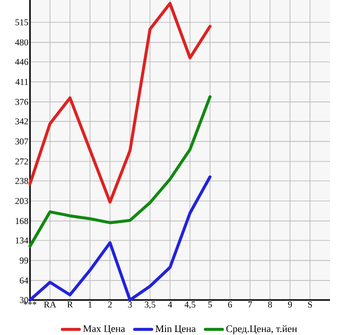 This screenshot has width=345, height=335. I want to click on x-tick-label: 4, so click(170, 305).